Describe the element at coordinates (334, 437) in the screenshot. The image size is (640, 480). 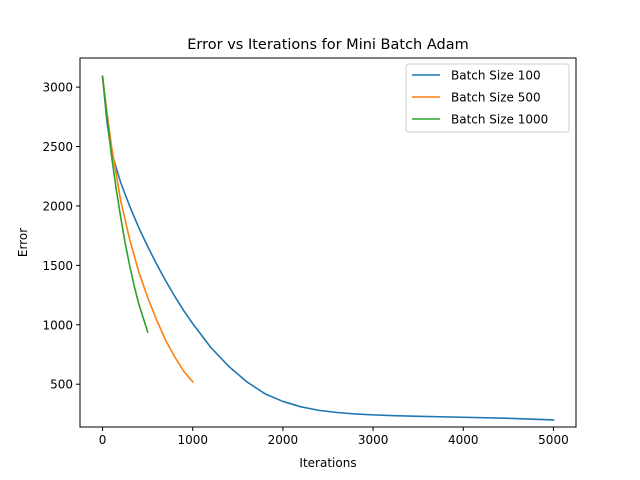
I see `x-axis: 0 1000 2000 3000 4000 5000` at that location.